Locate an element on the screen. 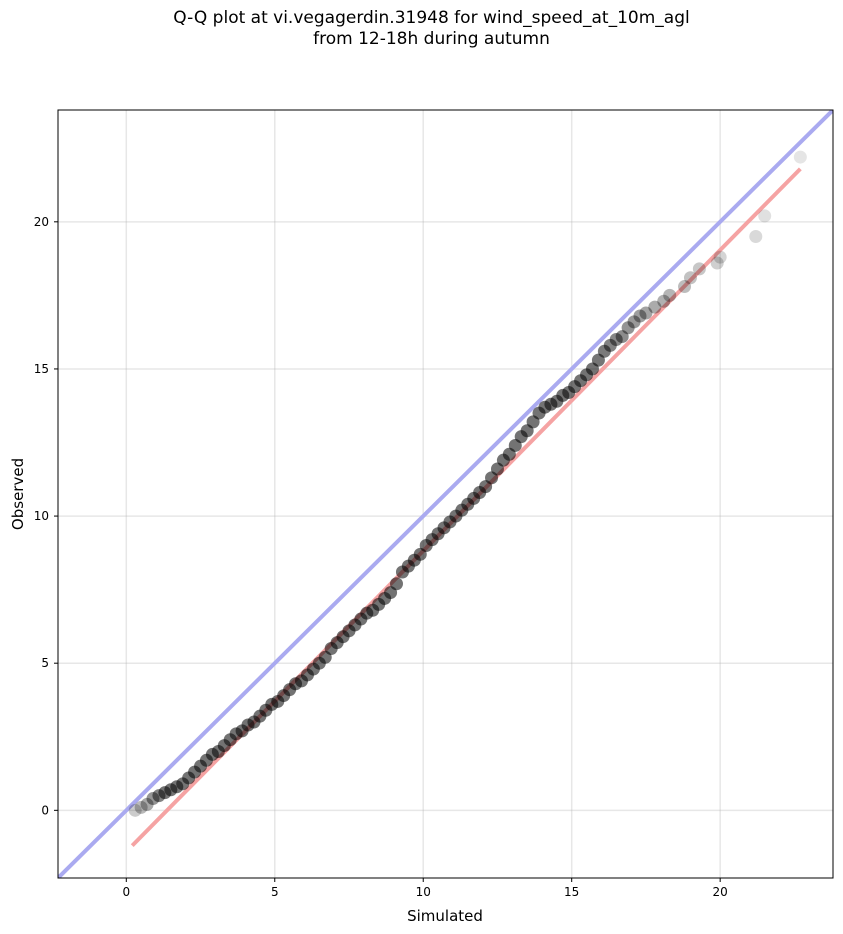 The height and width of the screenshot is (934, 843). x-tick-label: 5 is located at coordinates (275, 892).